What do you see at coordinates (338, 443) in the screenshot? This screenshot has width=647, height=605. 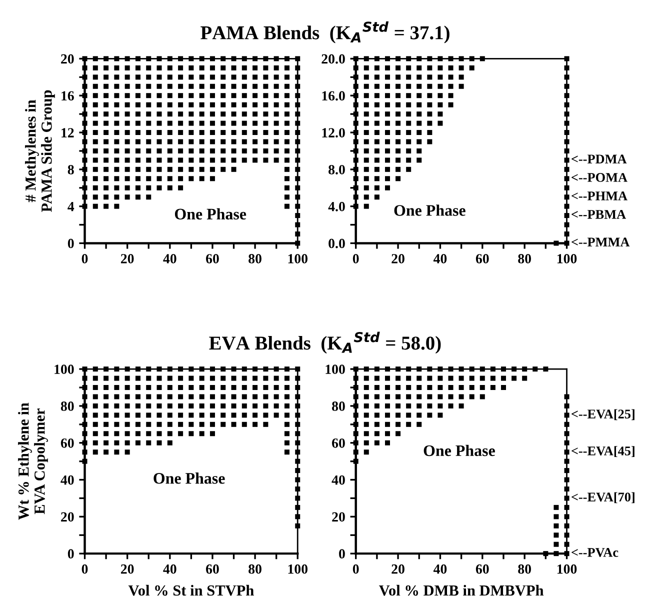 I see `y-tick-label: 60` at bounding box center [338, 443].